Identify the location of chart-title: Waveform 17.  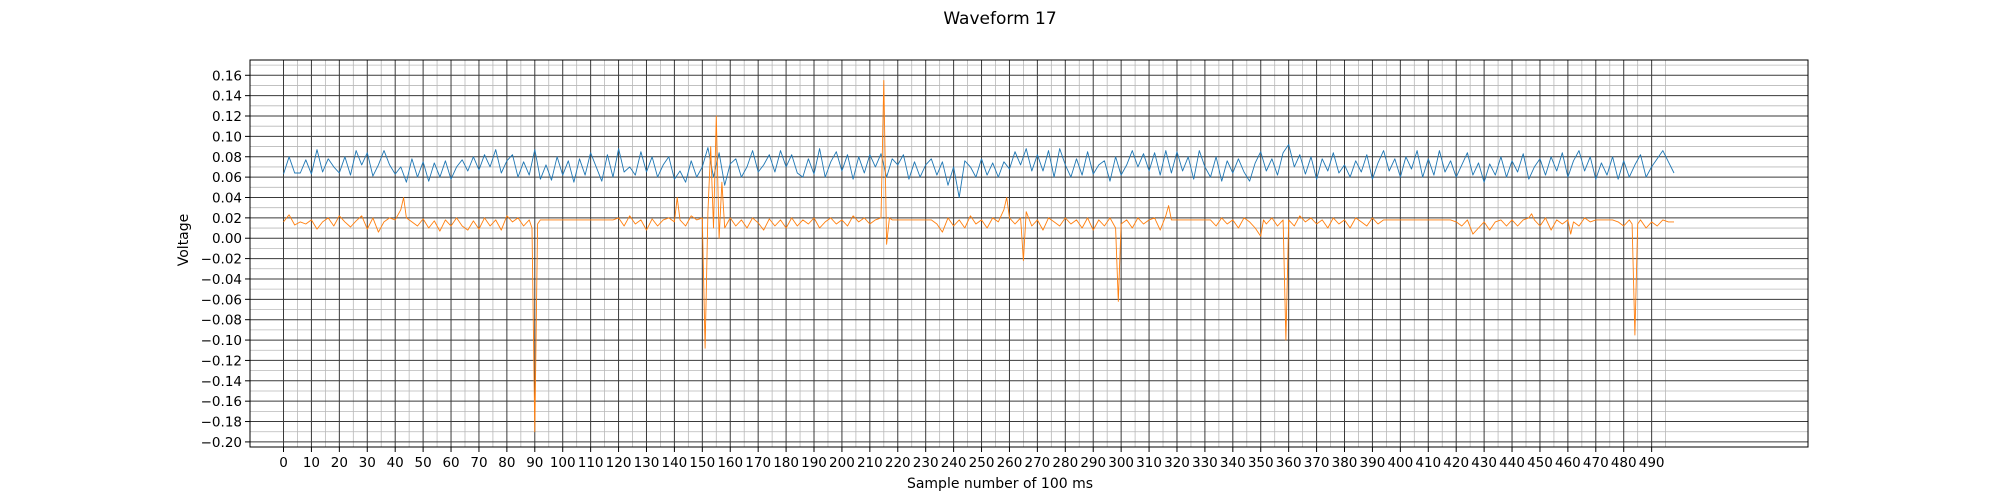
(999, 19).